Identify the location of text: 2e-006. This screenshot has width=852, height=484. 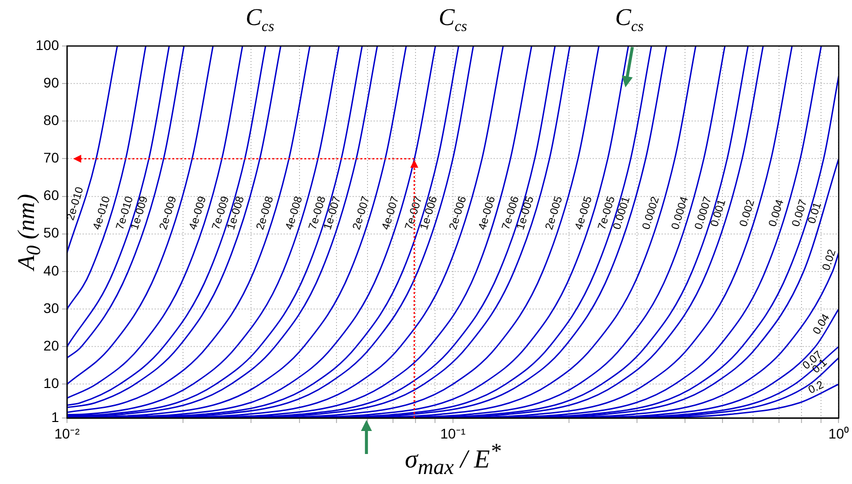
(458, 213).